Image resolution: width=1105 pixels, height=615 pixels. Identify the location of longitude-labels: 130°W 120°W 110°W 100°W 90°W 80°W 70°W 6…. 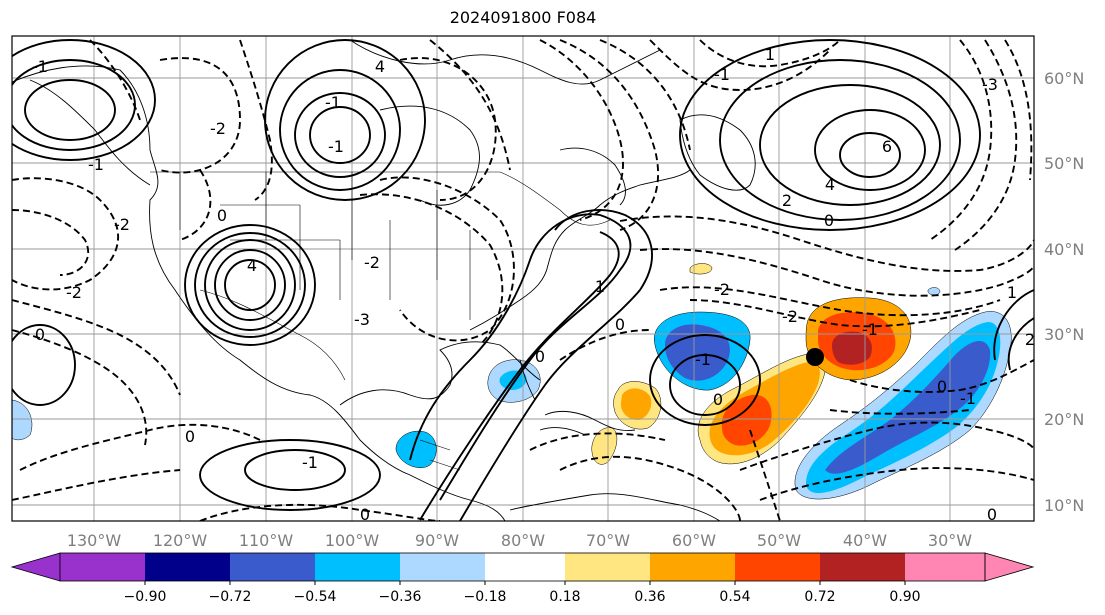
(519, 540).